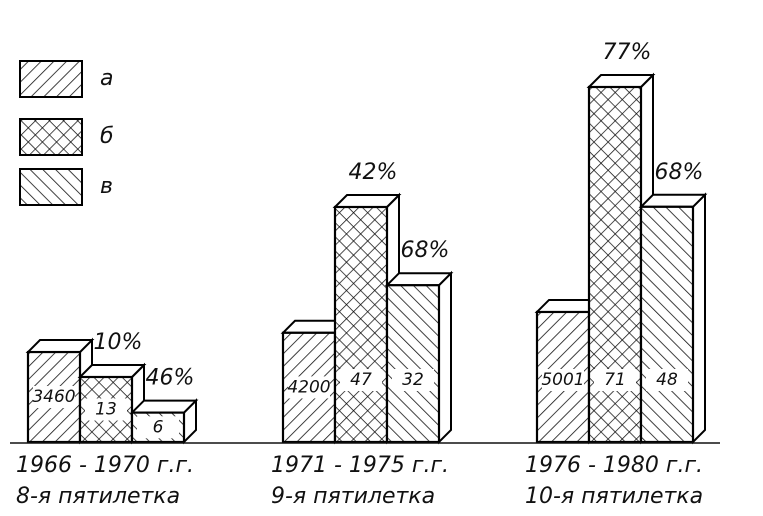  I want to click on bar-value-label: 13, so click(106, 410).